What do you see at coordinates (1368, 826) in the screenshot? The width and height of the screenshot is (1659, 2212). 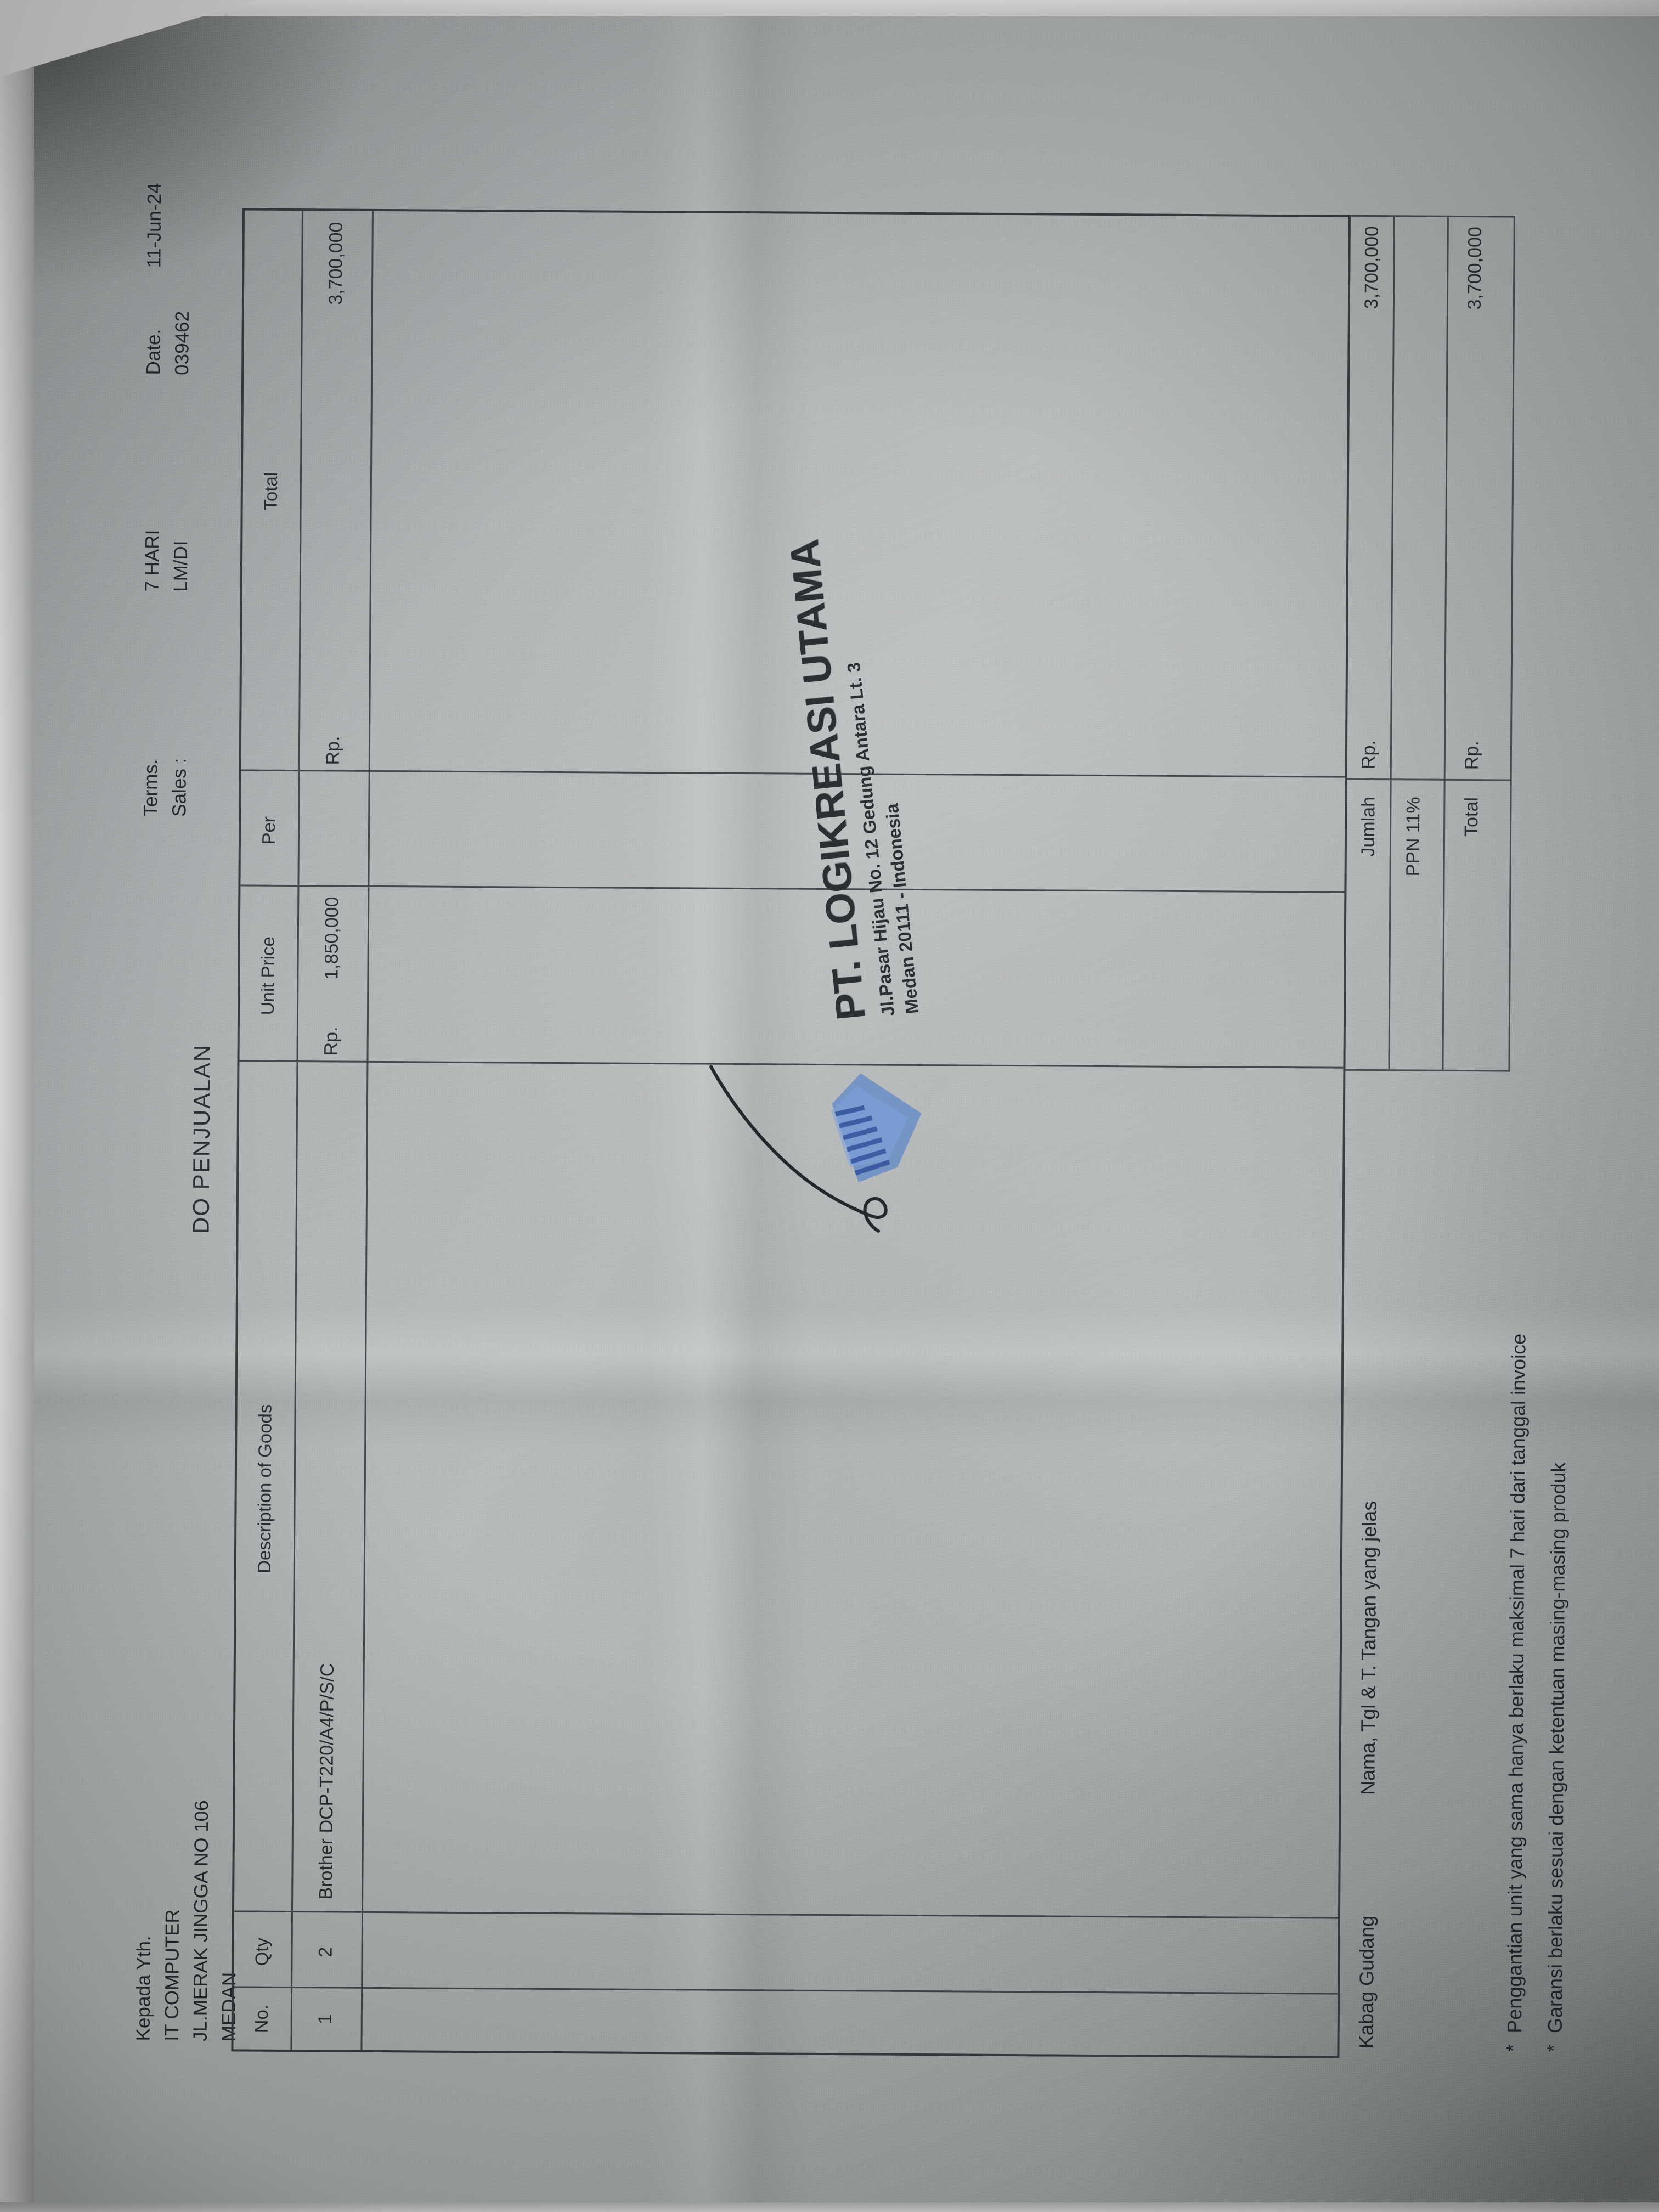 I see `summary-label-jumlah: Jumlah` at bounding box center [1368, 826].